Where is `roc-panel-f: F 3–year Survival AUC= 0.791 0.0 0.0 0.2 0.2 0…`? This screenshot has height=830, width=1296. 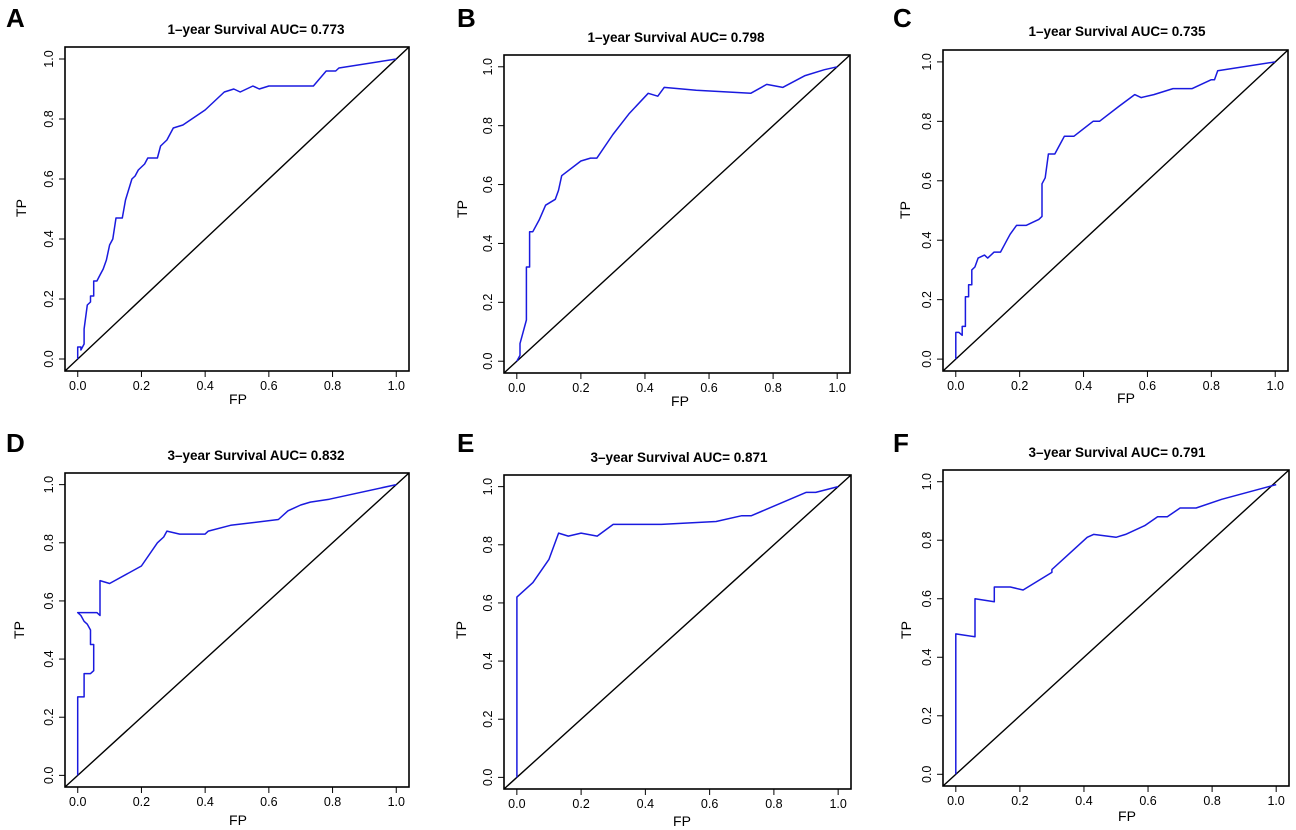
roc-panel-f: F 3–year Survival AUC= 0.791 0.0 0.0 0.2 0.2 0… is located at coordinates (1091, 626).